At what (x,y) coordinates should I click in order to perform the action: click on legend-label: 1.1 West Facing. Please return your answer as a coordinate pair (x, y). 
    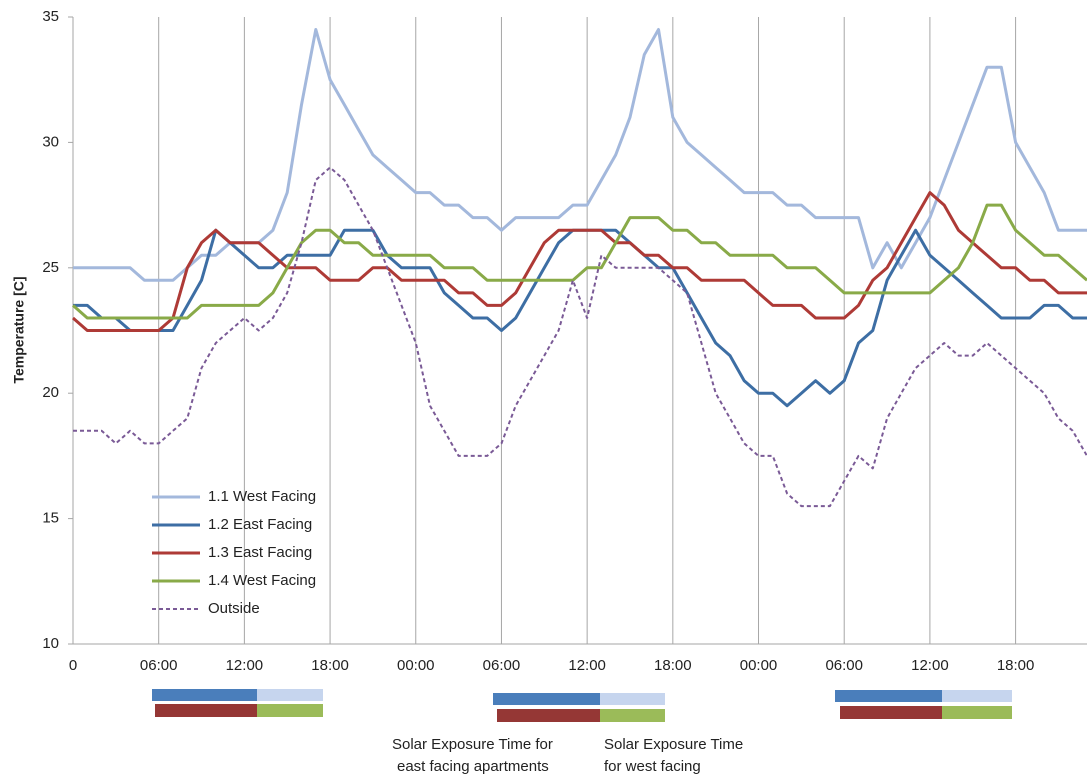
    Looking at the image, I should click on (262, 496).